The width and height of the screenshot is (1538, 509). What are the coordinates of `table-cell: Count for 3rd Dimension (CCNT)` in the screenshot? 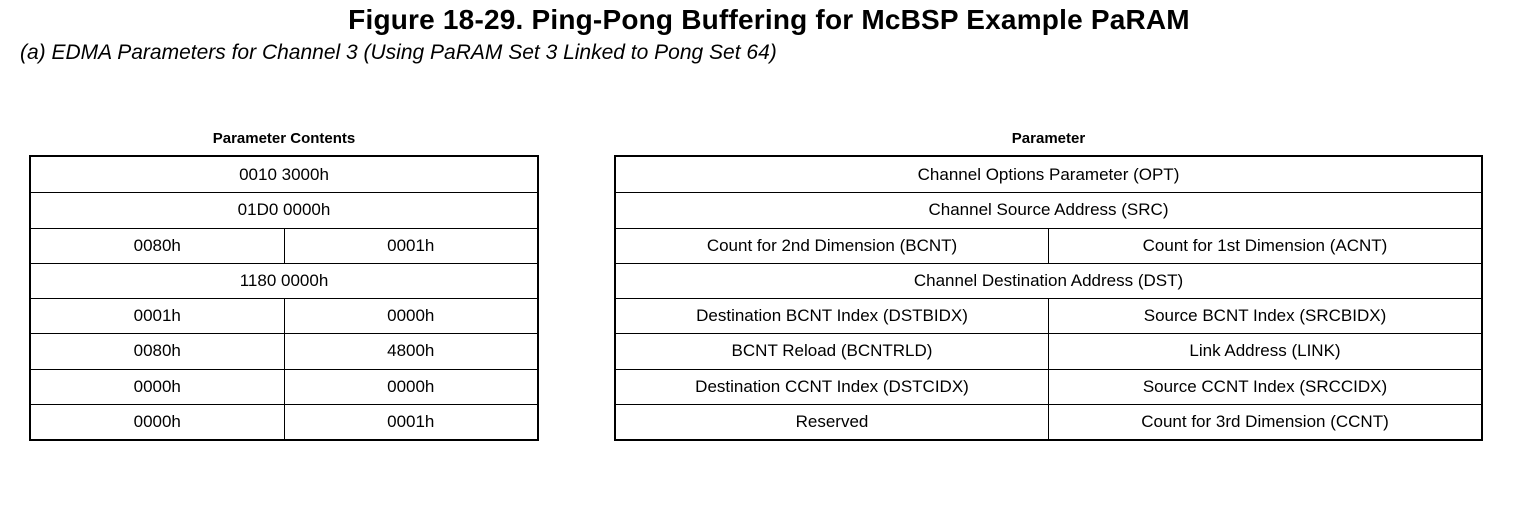 It's located at (1264, 421).